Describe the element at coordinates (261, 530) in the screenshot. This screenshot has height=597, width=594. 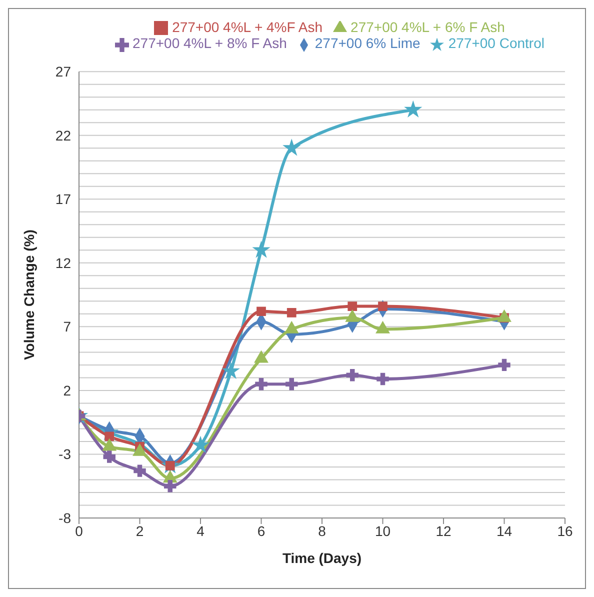
I see `x-tick-label: 6` at that location.